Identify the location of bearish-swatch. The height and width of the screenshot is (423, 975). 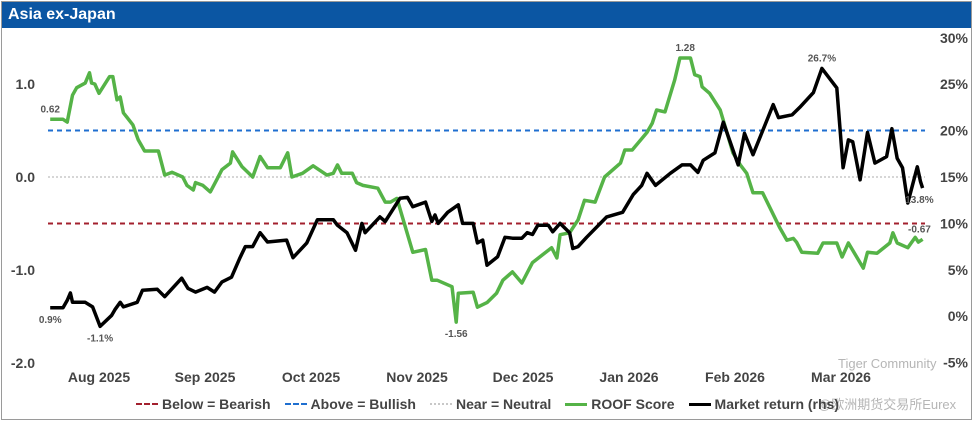
(146, 404).